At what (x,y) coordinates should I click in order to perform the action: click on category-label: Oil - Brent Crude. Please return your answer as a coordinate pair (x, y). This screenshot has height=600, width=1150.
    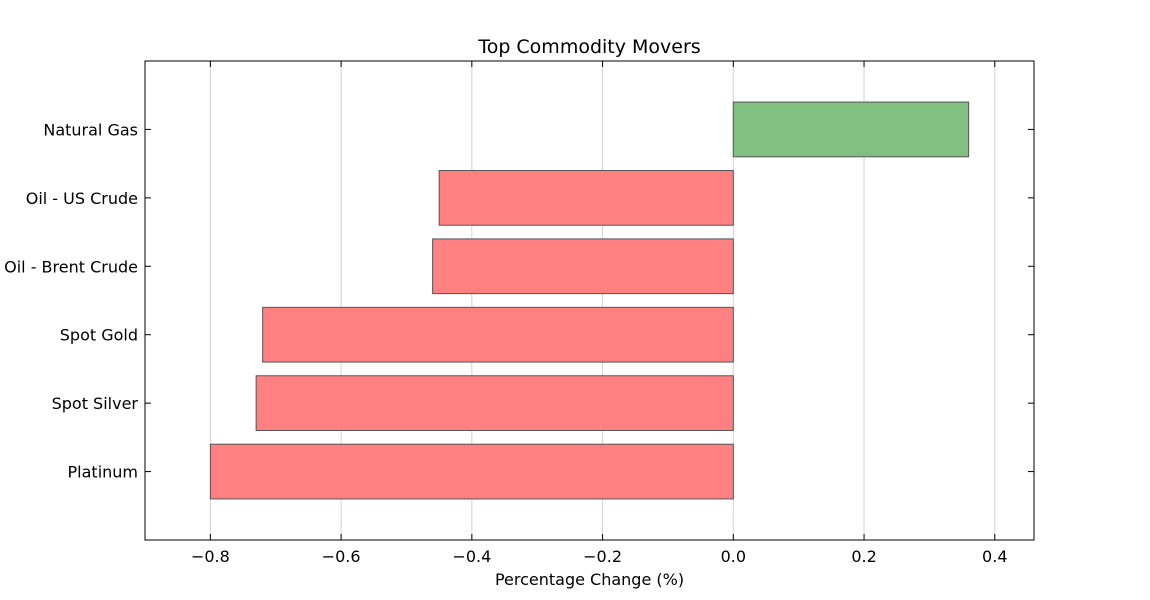
    Looking at the image, I should click on (71, 266).